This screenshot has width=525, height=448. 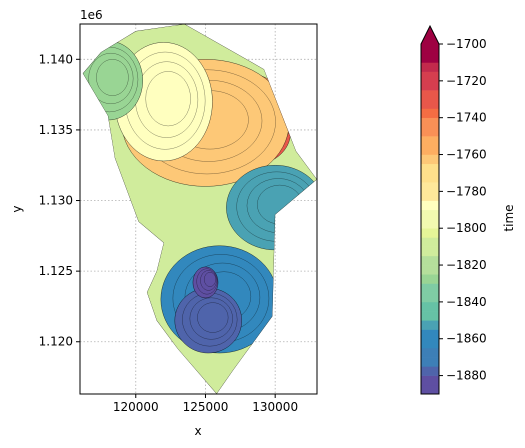 I want to click on colorbar-outline, so click(x=430, y=209).